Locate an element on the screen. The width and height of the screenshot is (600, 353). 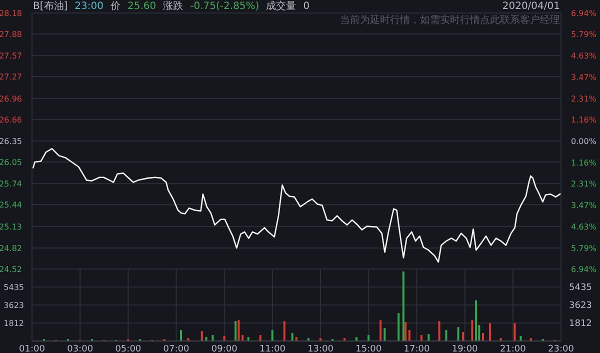
text: 25.60 is located at coordinates (142, 6).